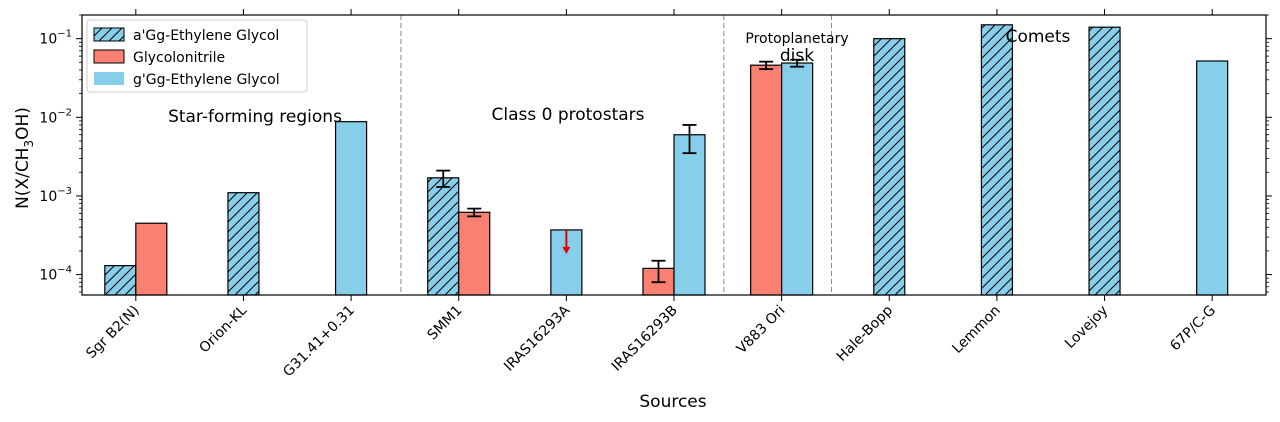  What do you see at coordinates (120, 280) in the screenshot?
I see `bar-sgr-b2-n--series-0` at bounding box center [120, 280].